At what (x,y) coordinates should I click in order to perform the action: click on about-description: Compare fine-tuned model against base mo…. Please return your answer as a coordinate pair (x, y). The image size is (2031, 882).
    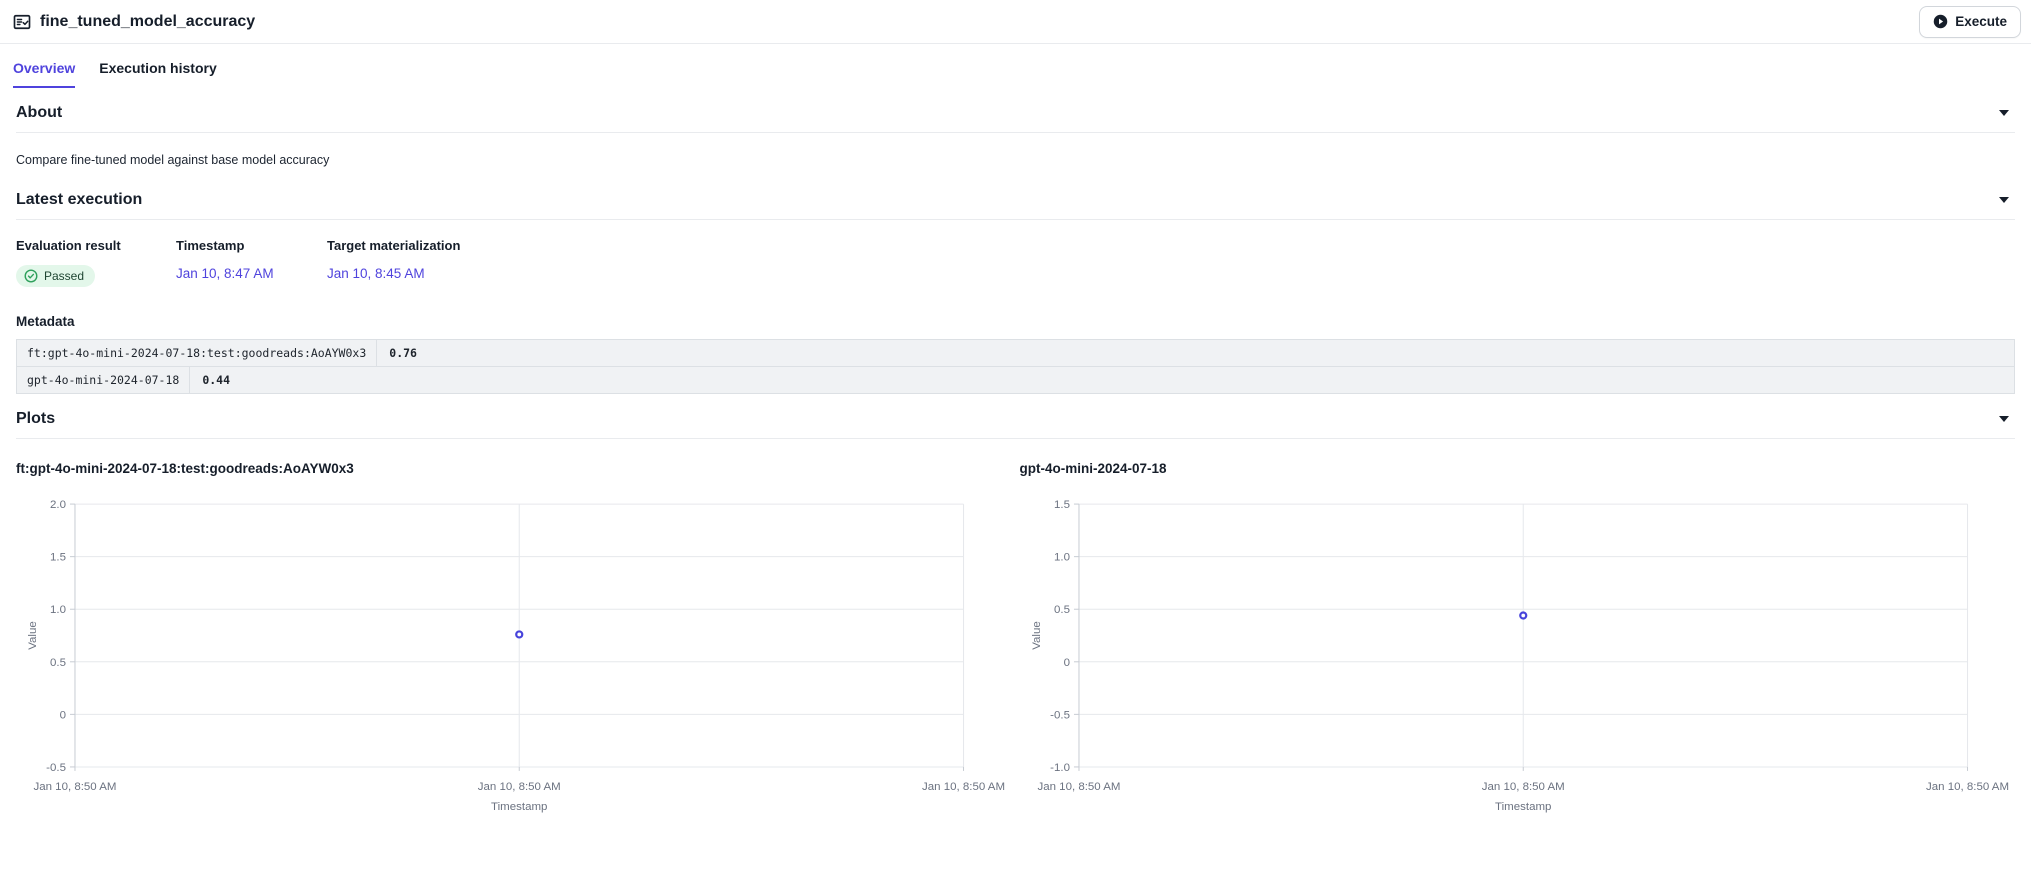
    Looking at the image, I should click on (173, 160).